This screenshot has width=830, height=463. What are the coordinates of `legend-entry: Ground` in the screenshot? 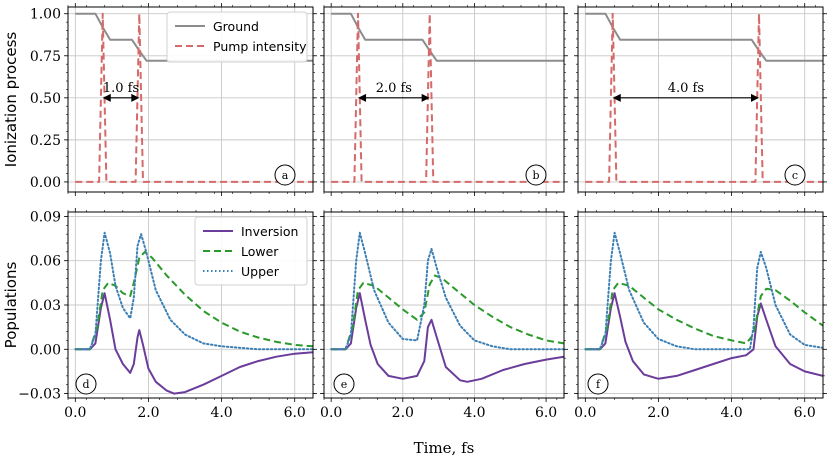 It's located at (236, 26).